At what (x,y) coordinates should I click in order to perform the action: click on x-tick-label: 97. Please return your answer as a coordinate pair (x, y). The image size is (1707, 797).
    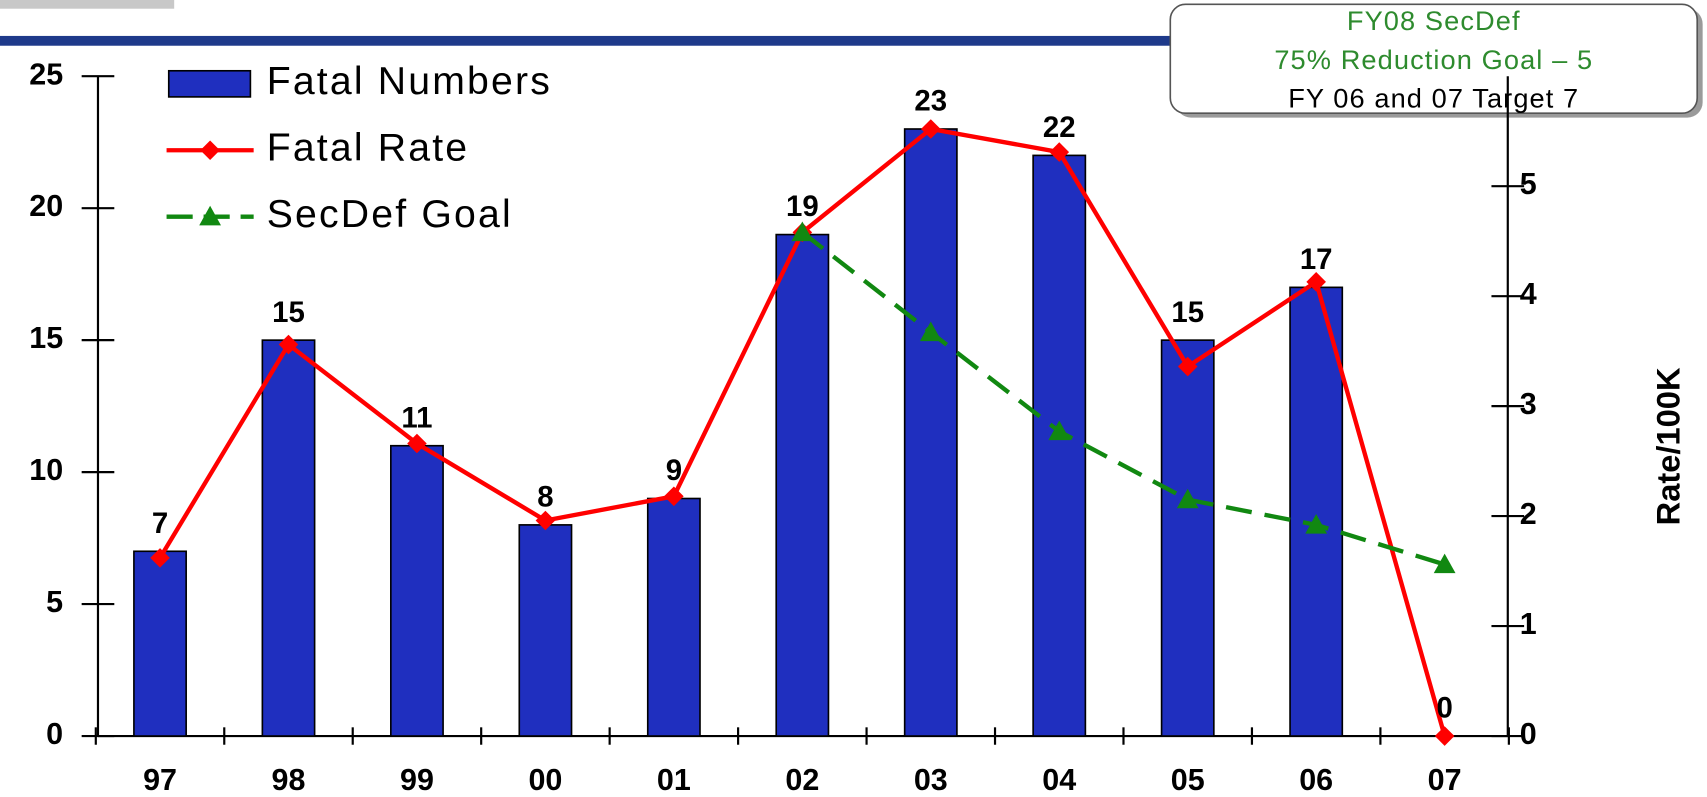
    Looking at the image, I should click on (160, 780).